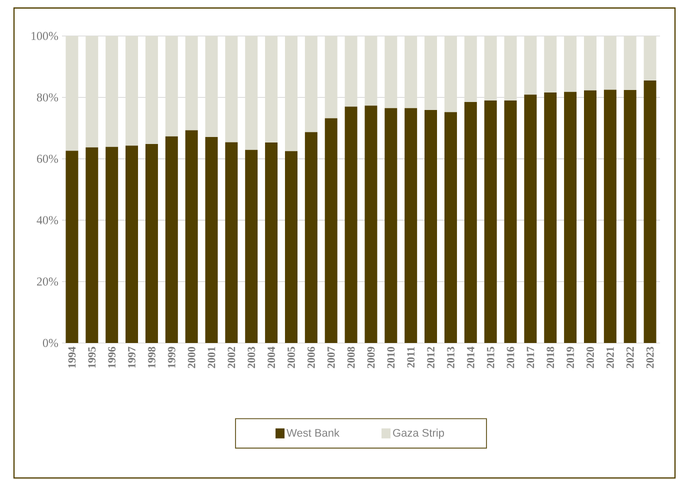  Describe the element at coordinates (152, 357) in the screenshot. I see `x-tick-label: 1998` at that location.